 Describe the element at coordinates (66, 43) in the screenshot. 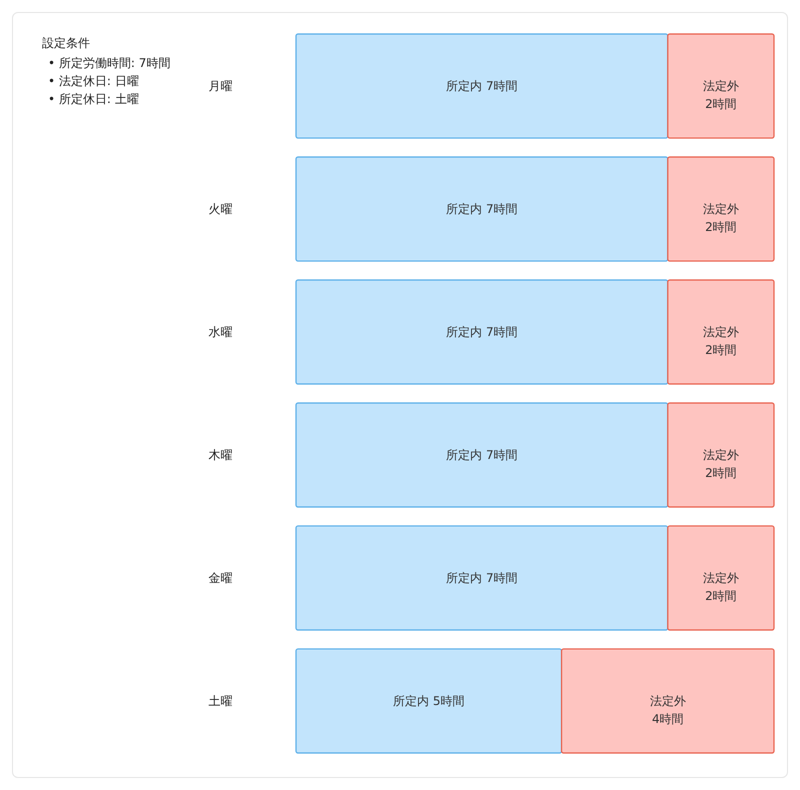

I see `text: 設定条件` at that location.